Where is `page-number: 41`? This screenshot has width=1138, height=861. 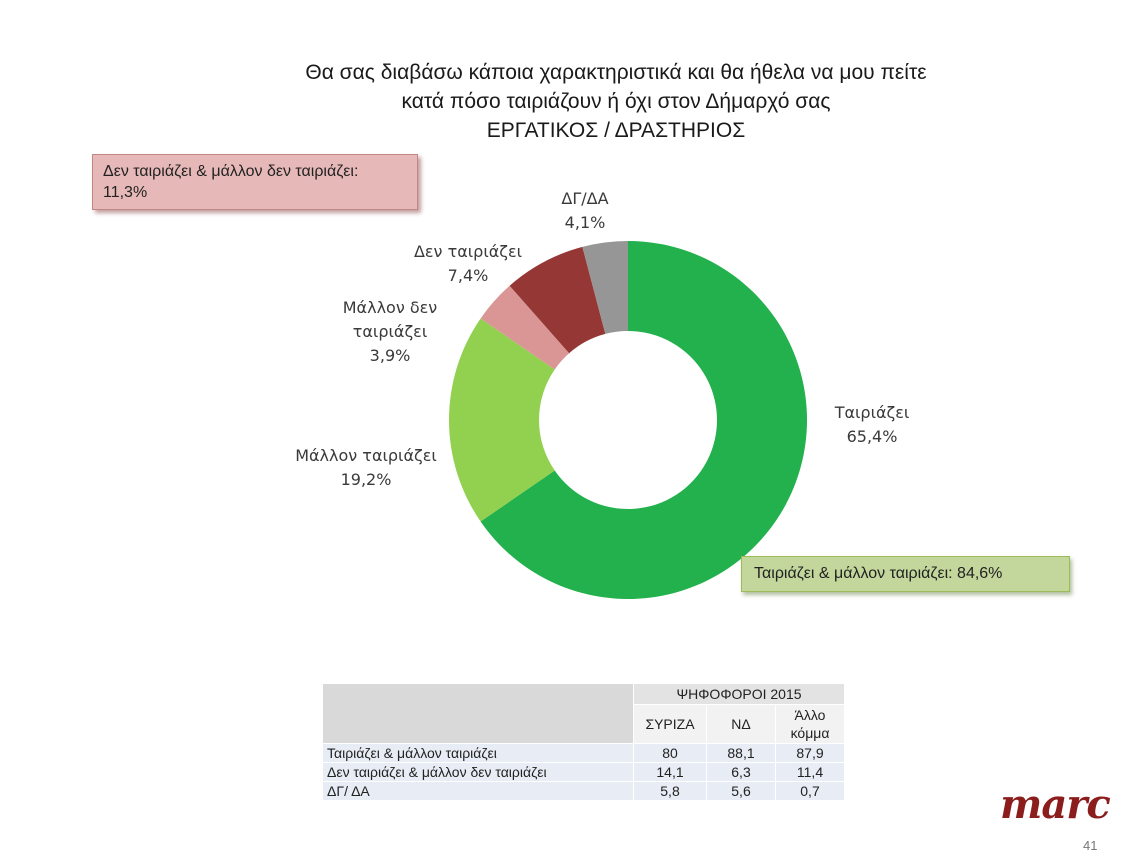 page-number: 41 is located at coordinates (1090, 845).